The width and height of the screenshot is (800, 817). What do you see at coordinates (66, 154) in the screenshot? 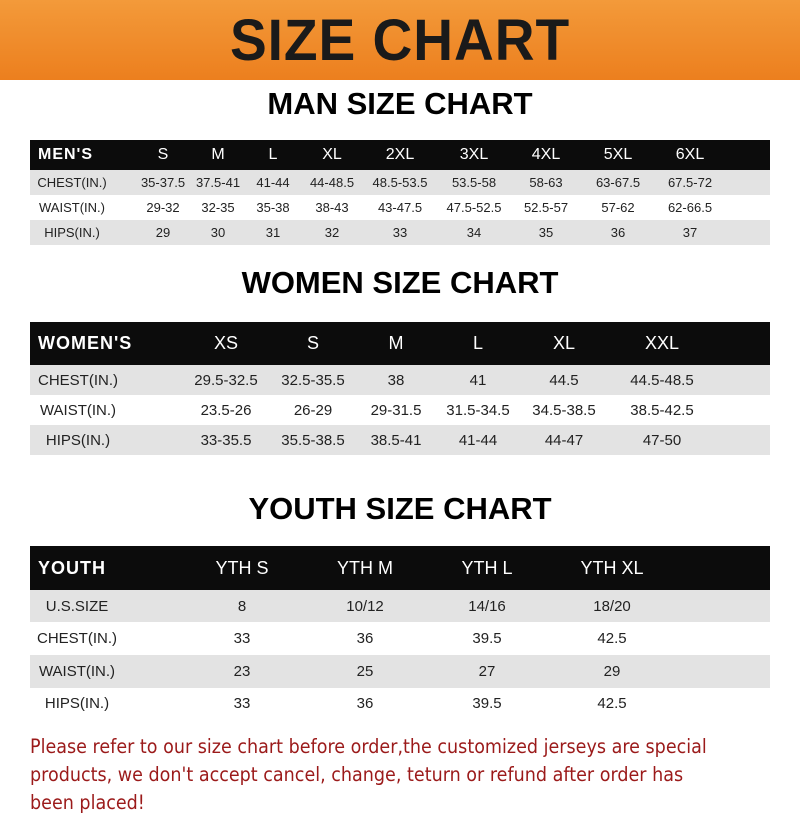
I see `row-label: MEN'S` at bounding box center [66, 154].